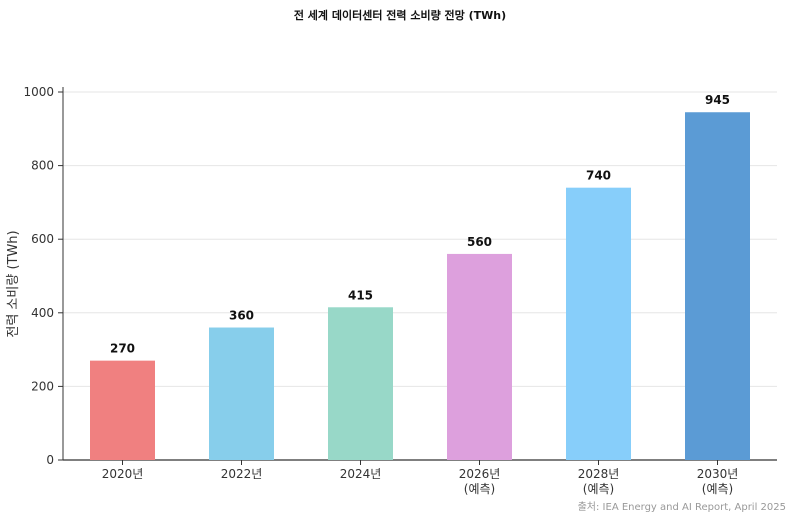  What do you see at coordinates (598, 176) in the screenshot?
I see `data-label: 740` at bounding box center [598, 176].